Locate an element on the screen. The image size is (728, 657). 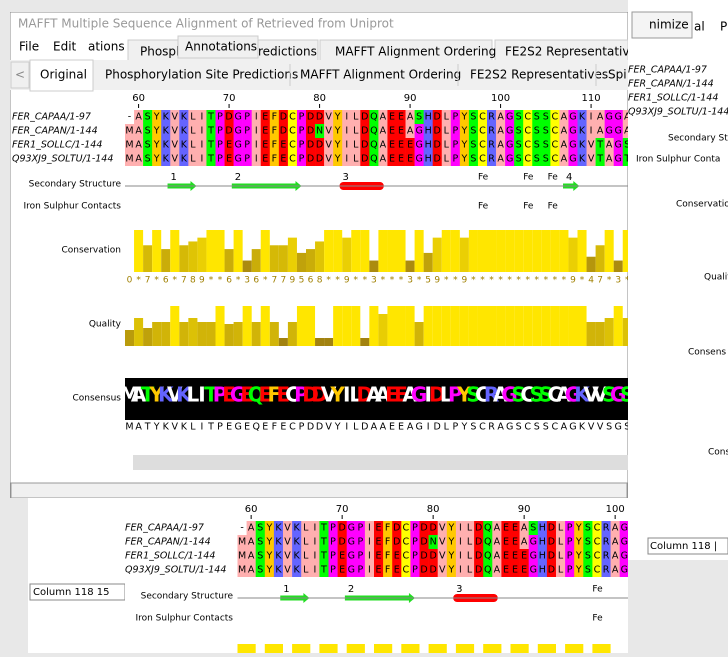
menu-item: Edit is located at coordinates (65, 47).